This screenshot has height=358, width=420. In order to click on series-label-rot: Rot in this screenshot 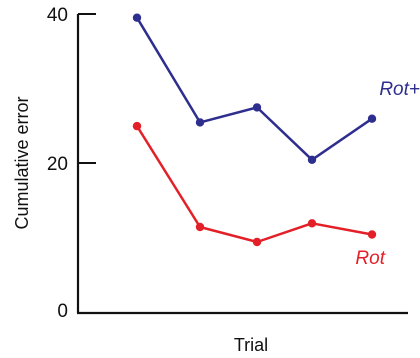, I will do `click(370, 258)`.